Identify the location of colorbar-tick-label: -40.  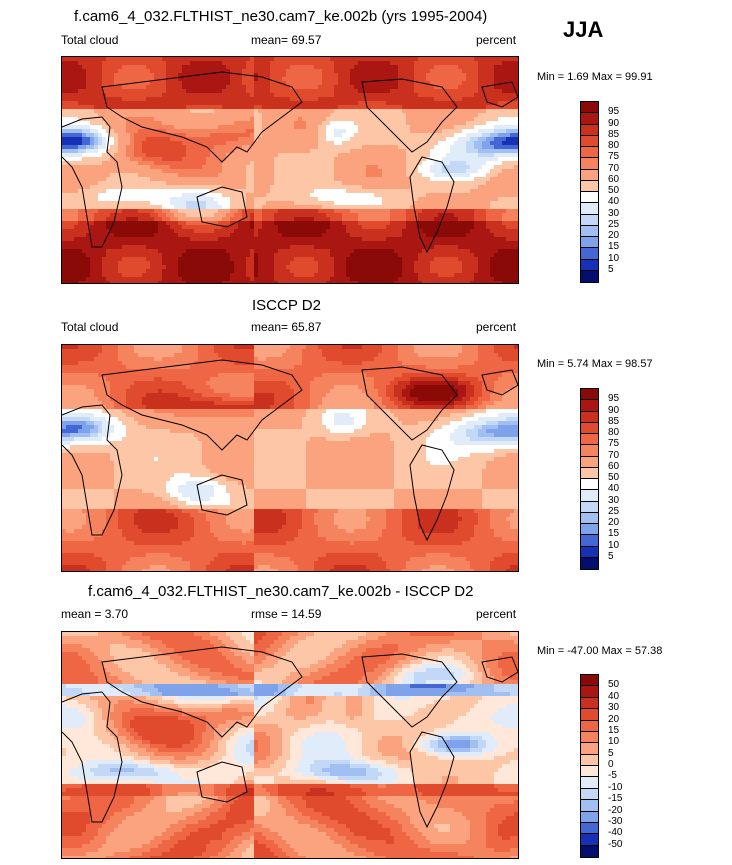
(615, 833).